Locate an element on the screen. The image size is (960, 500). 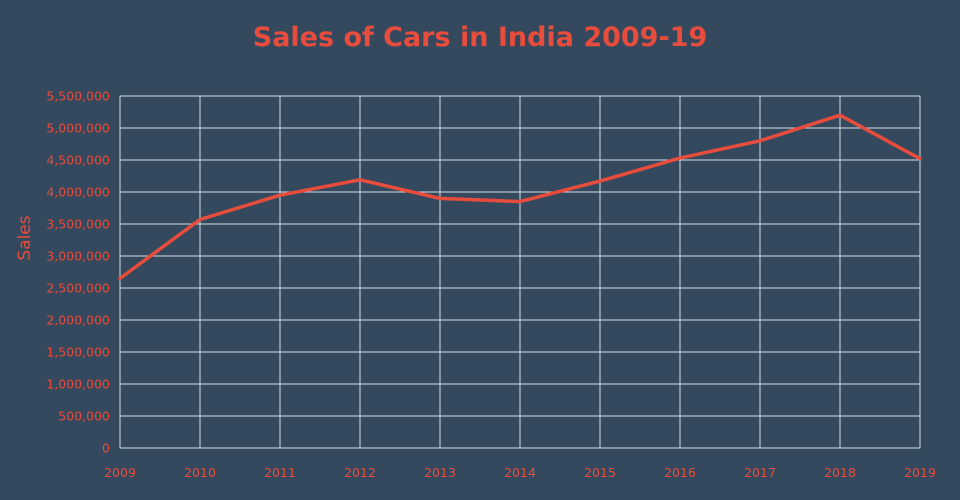
y-tick-label: 3,500,000 is located at coordinates (78, 224).